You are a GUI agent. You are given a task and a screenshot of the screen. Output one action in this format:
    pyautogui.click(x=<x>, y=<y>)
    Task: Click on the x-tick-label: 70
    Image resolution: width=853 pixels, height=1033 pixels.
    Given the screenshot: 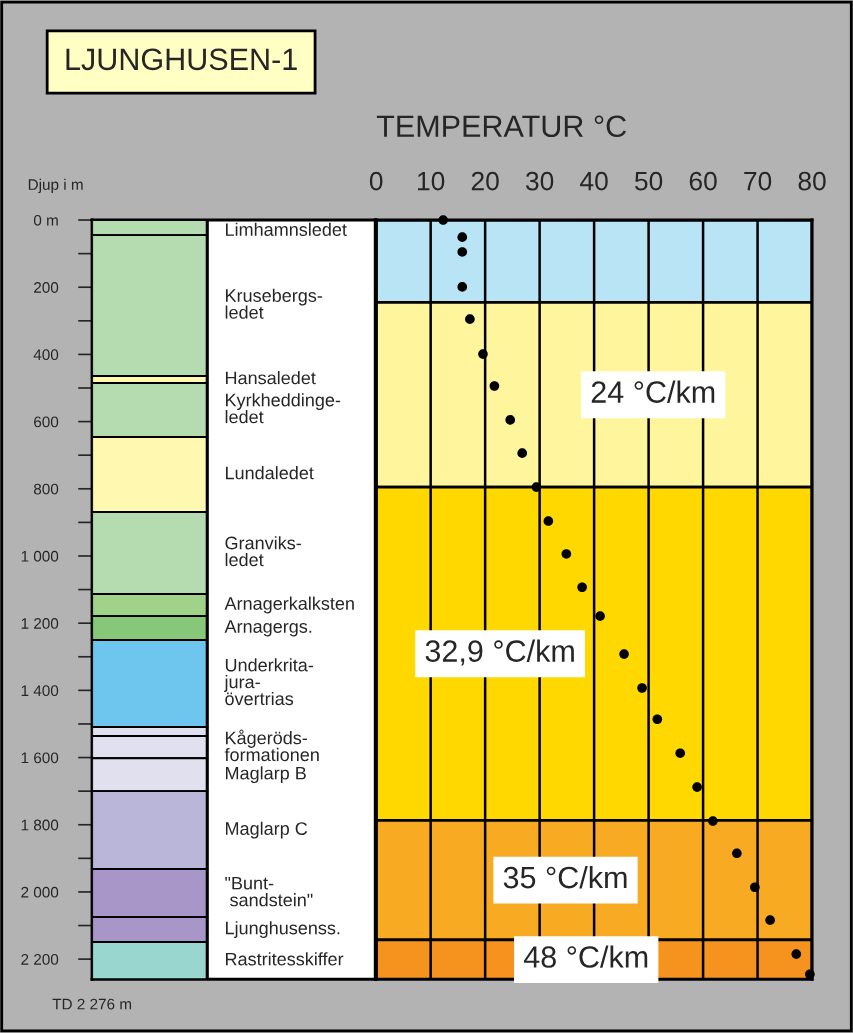 What is the action you would take?
    pyautogui.click(x=758, y=181)
    